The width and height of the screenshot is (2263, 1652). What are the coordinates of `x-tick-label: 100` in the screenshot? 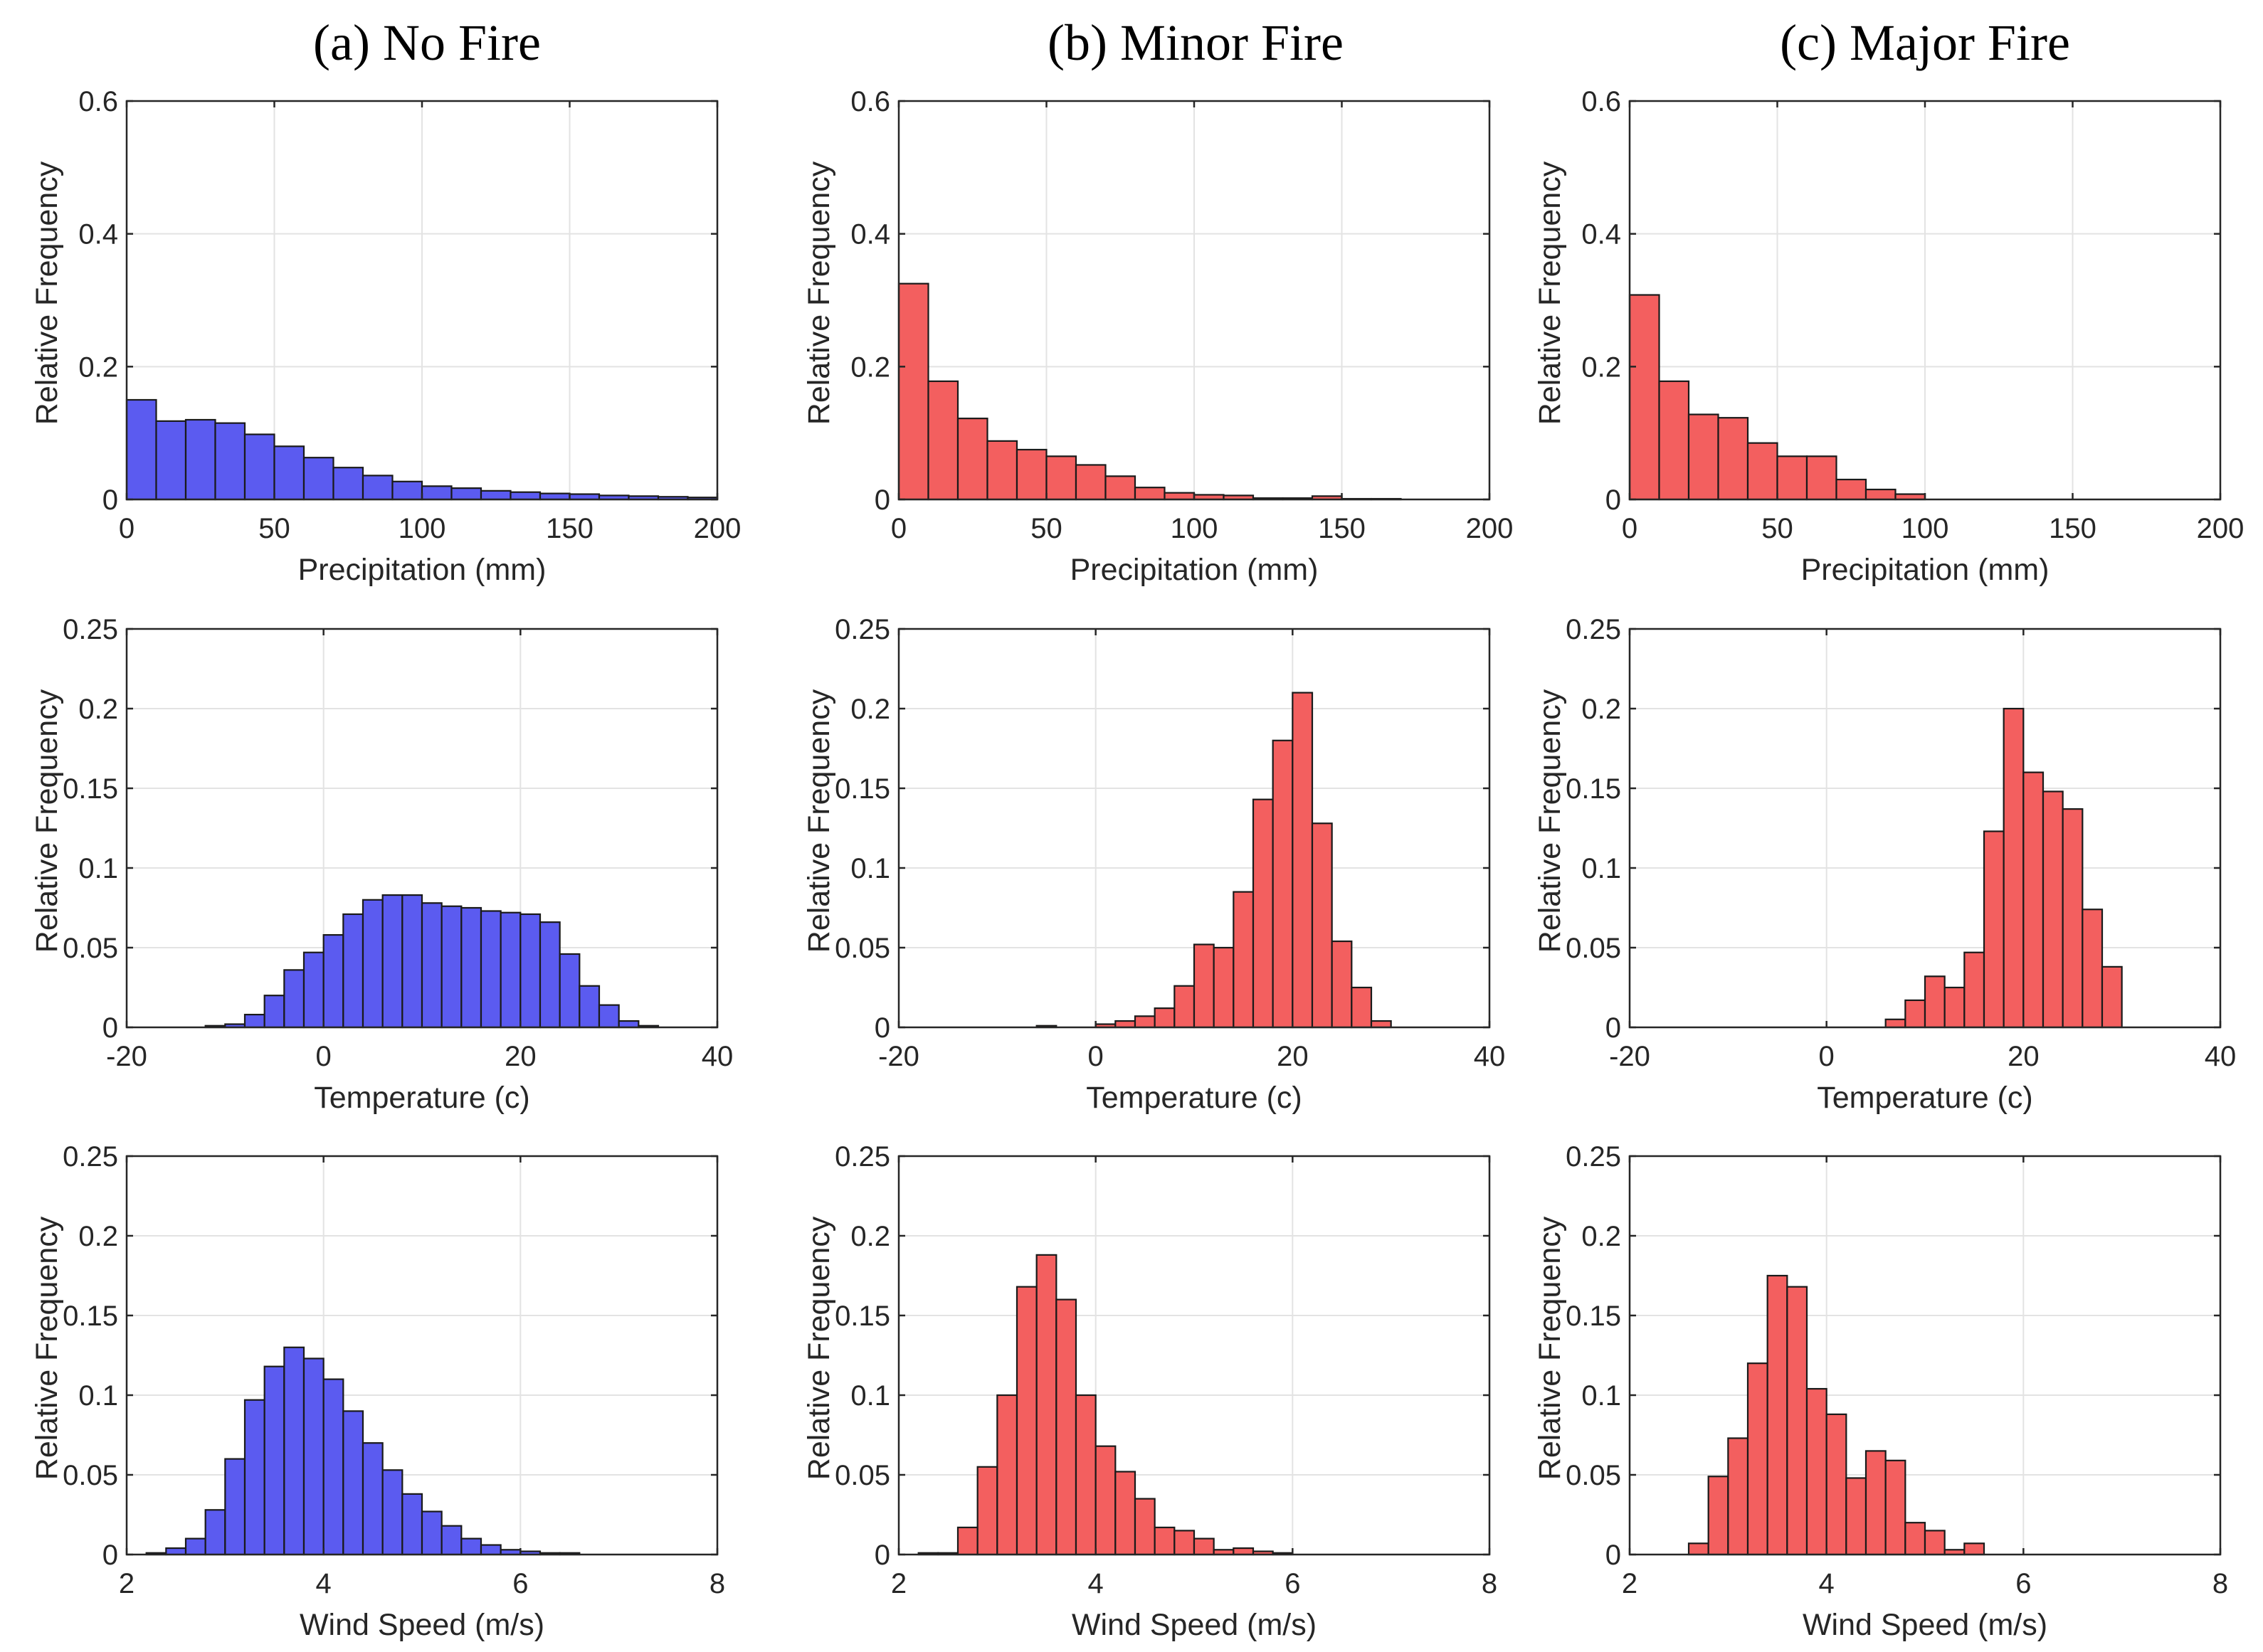 It's located at (1925, 528).